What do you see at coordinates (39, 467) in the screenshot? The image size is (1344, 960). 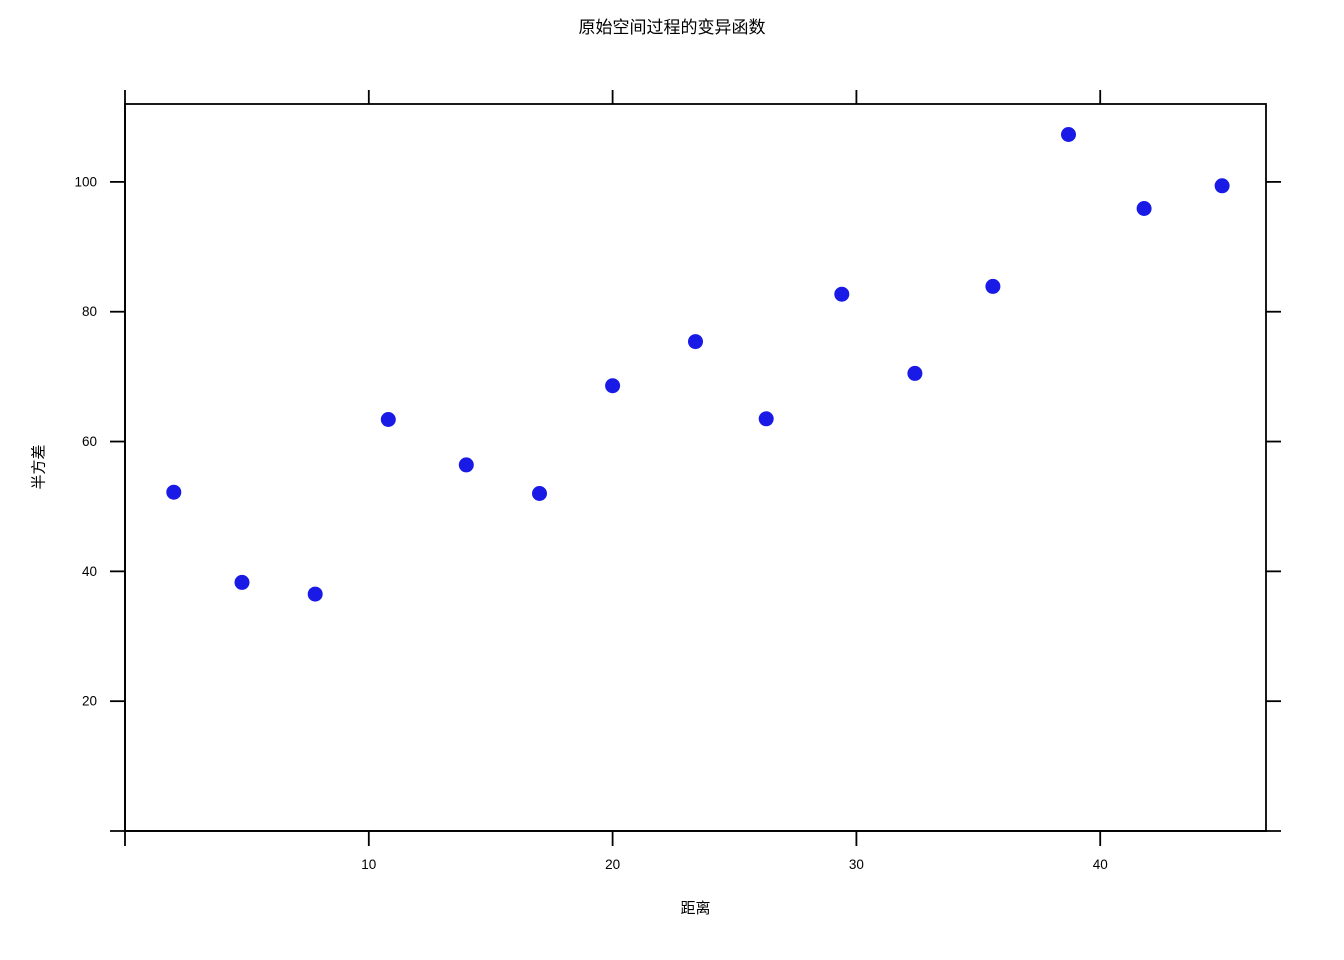 I see `y-axis-title: 半方差` at bounding box center [39, 467].